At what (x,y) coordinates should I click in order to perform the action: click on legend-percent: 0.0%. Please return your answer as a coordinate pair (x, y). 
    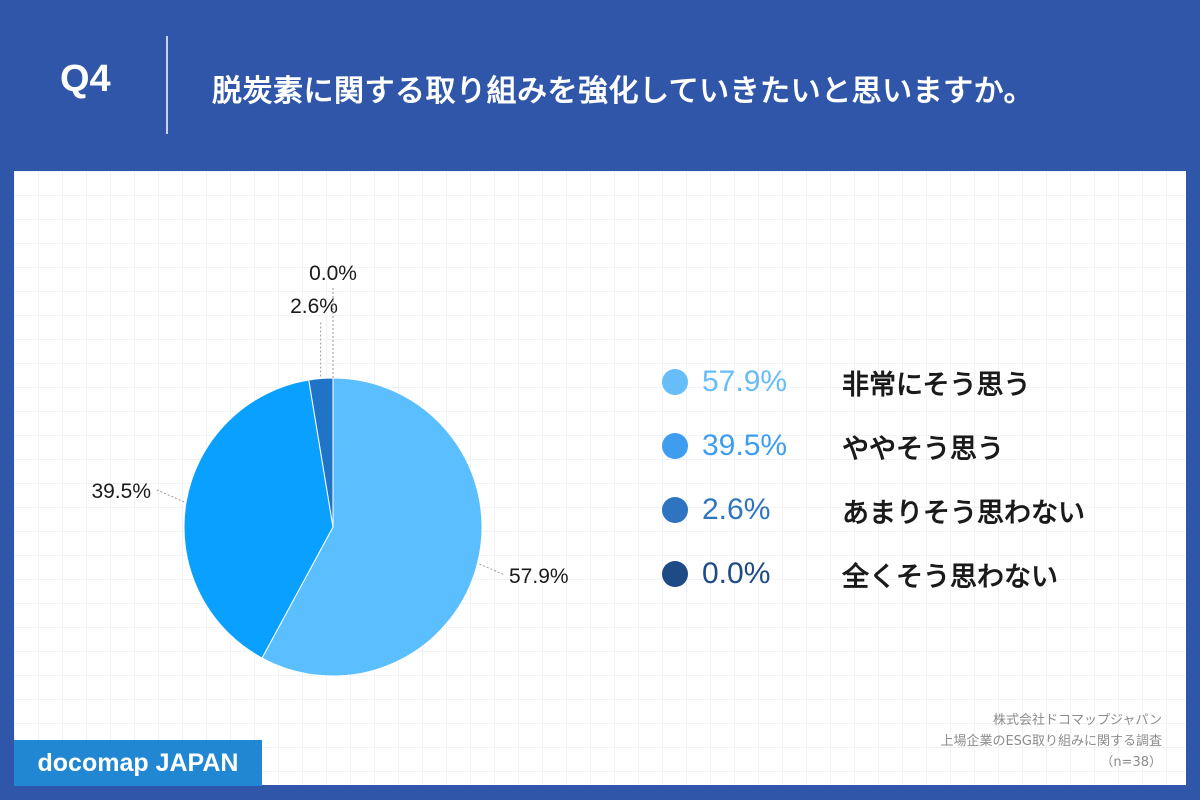
    Looking at the image, I should click on (736, 573).